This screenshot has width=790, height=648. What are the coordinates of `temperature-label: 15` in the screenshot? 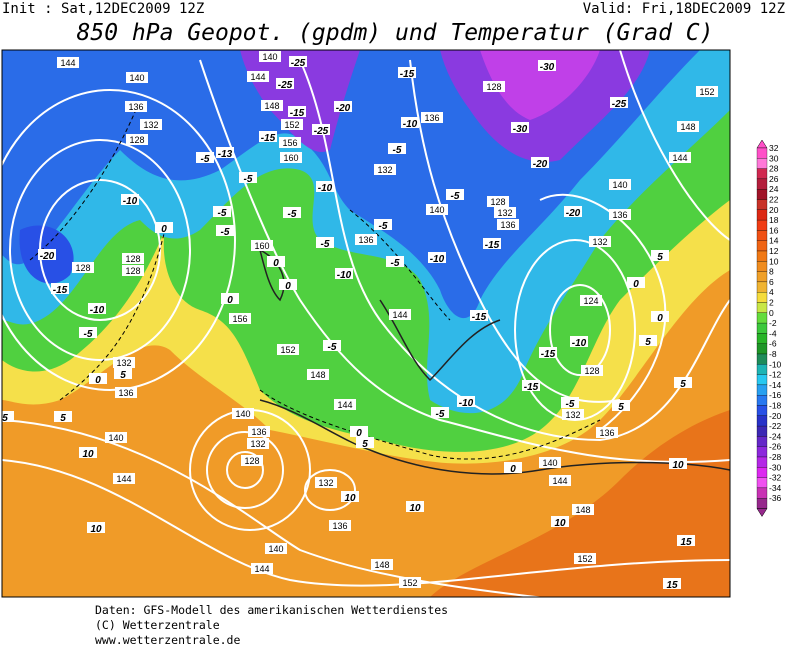 It's located at (672, 585).